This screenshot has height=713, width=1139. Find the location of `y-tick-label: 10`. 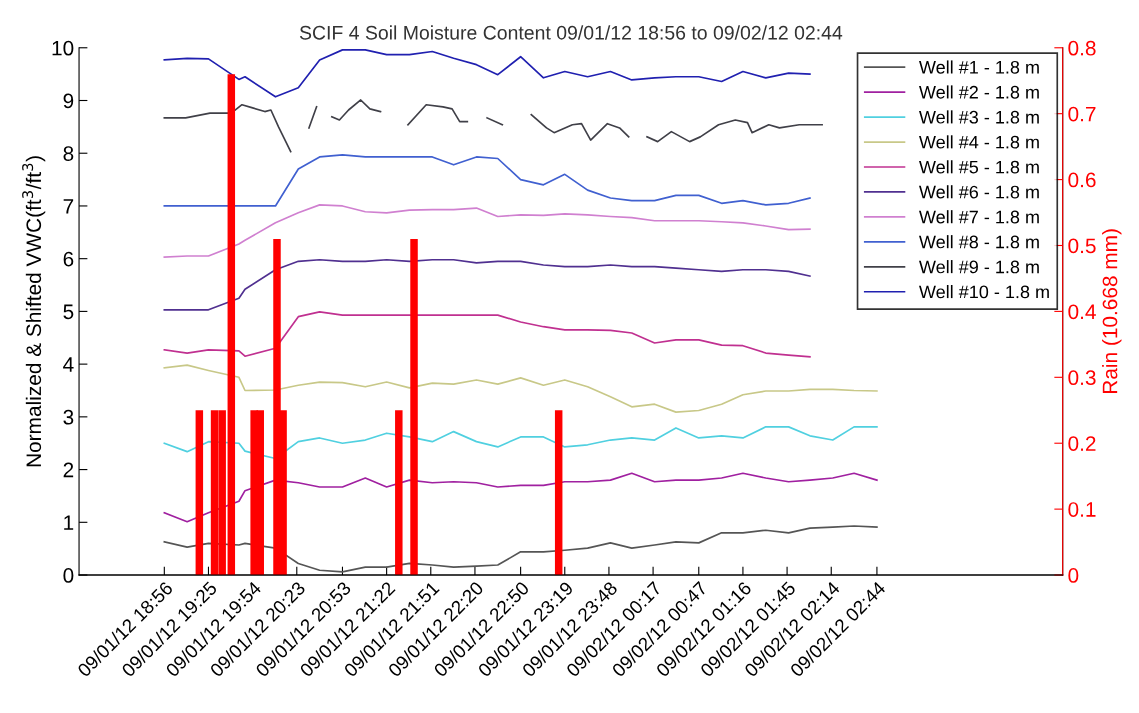

y-tick-label: 10 is located at coordinates (63, 48).